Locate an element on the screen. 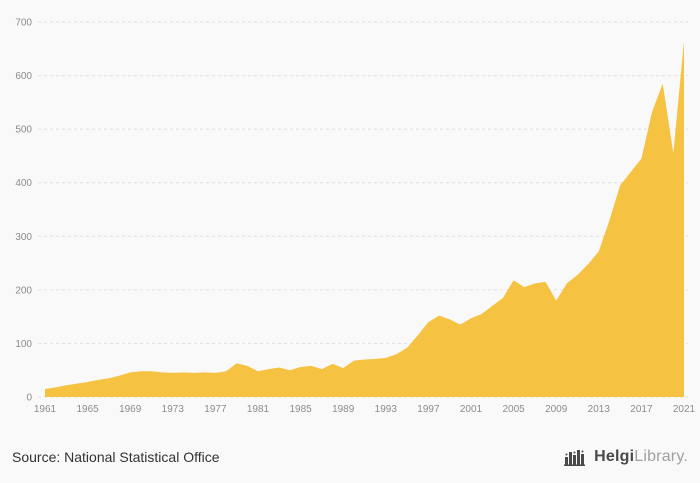 The width and height of the screenshot is (700, 483). helgi-library-logo: HelgiLibrary. is located at coordinates (626, 457).